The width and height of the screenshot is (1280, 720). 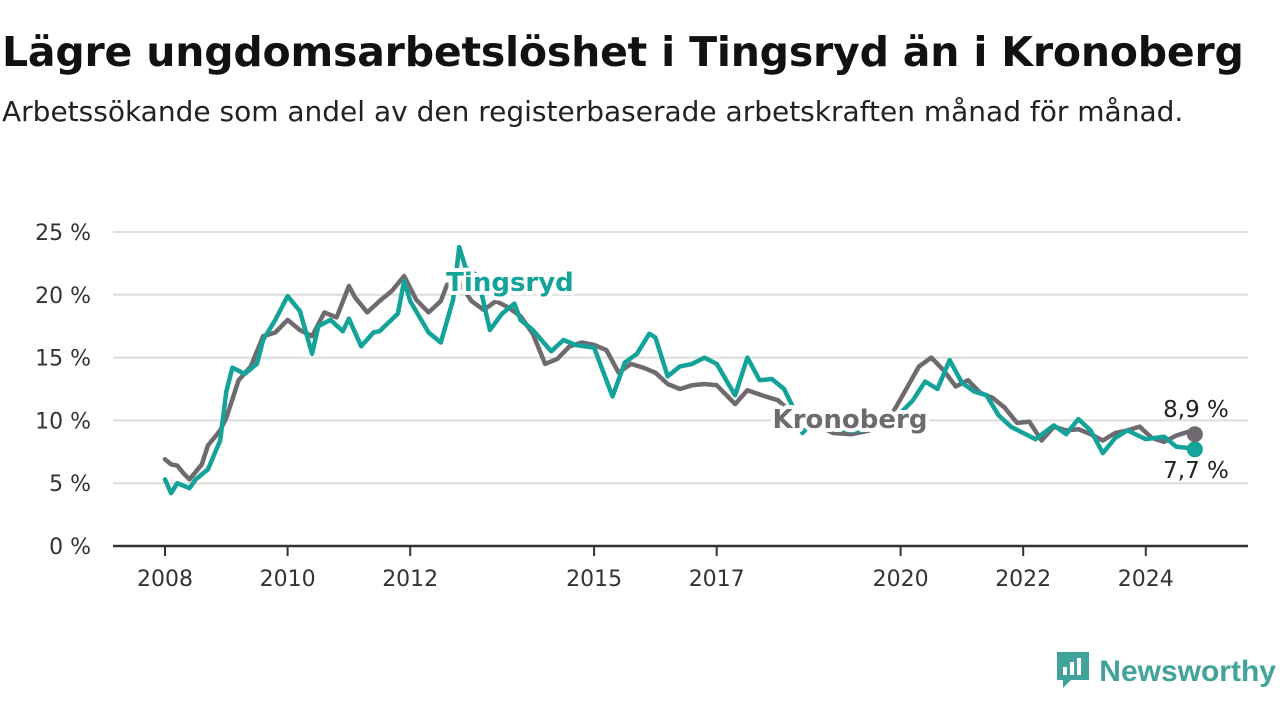 What do you see at coordinates (1073, 672) in the screenshot?
I see `newsworthy-chart-icon` at bounding box center [1073, 672].